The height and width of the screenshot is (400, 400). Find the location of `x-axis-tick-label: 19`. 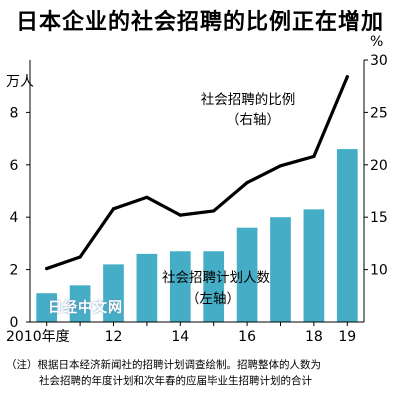

x-axis-tick-label: 19 is located at coordinates (347, 337).